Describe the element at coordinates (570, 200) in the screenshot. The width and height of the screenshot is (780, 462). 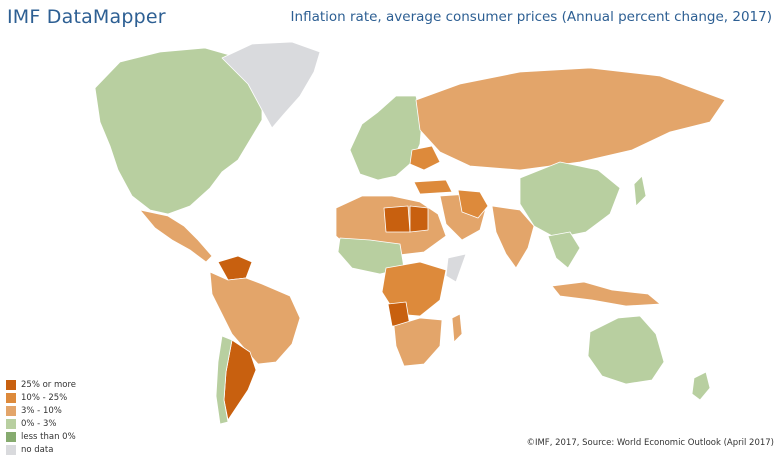
I see `region-china` at that location.